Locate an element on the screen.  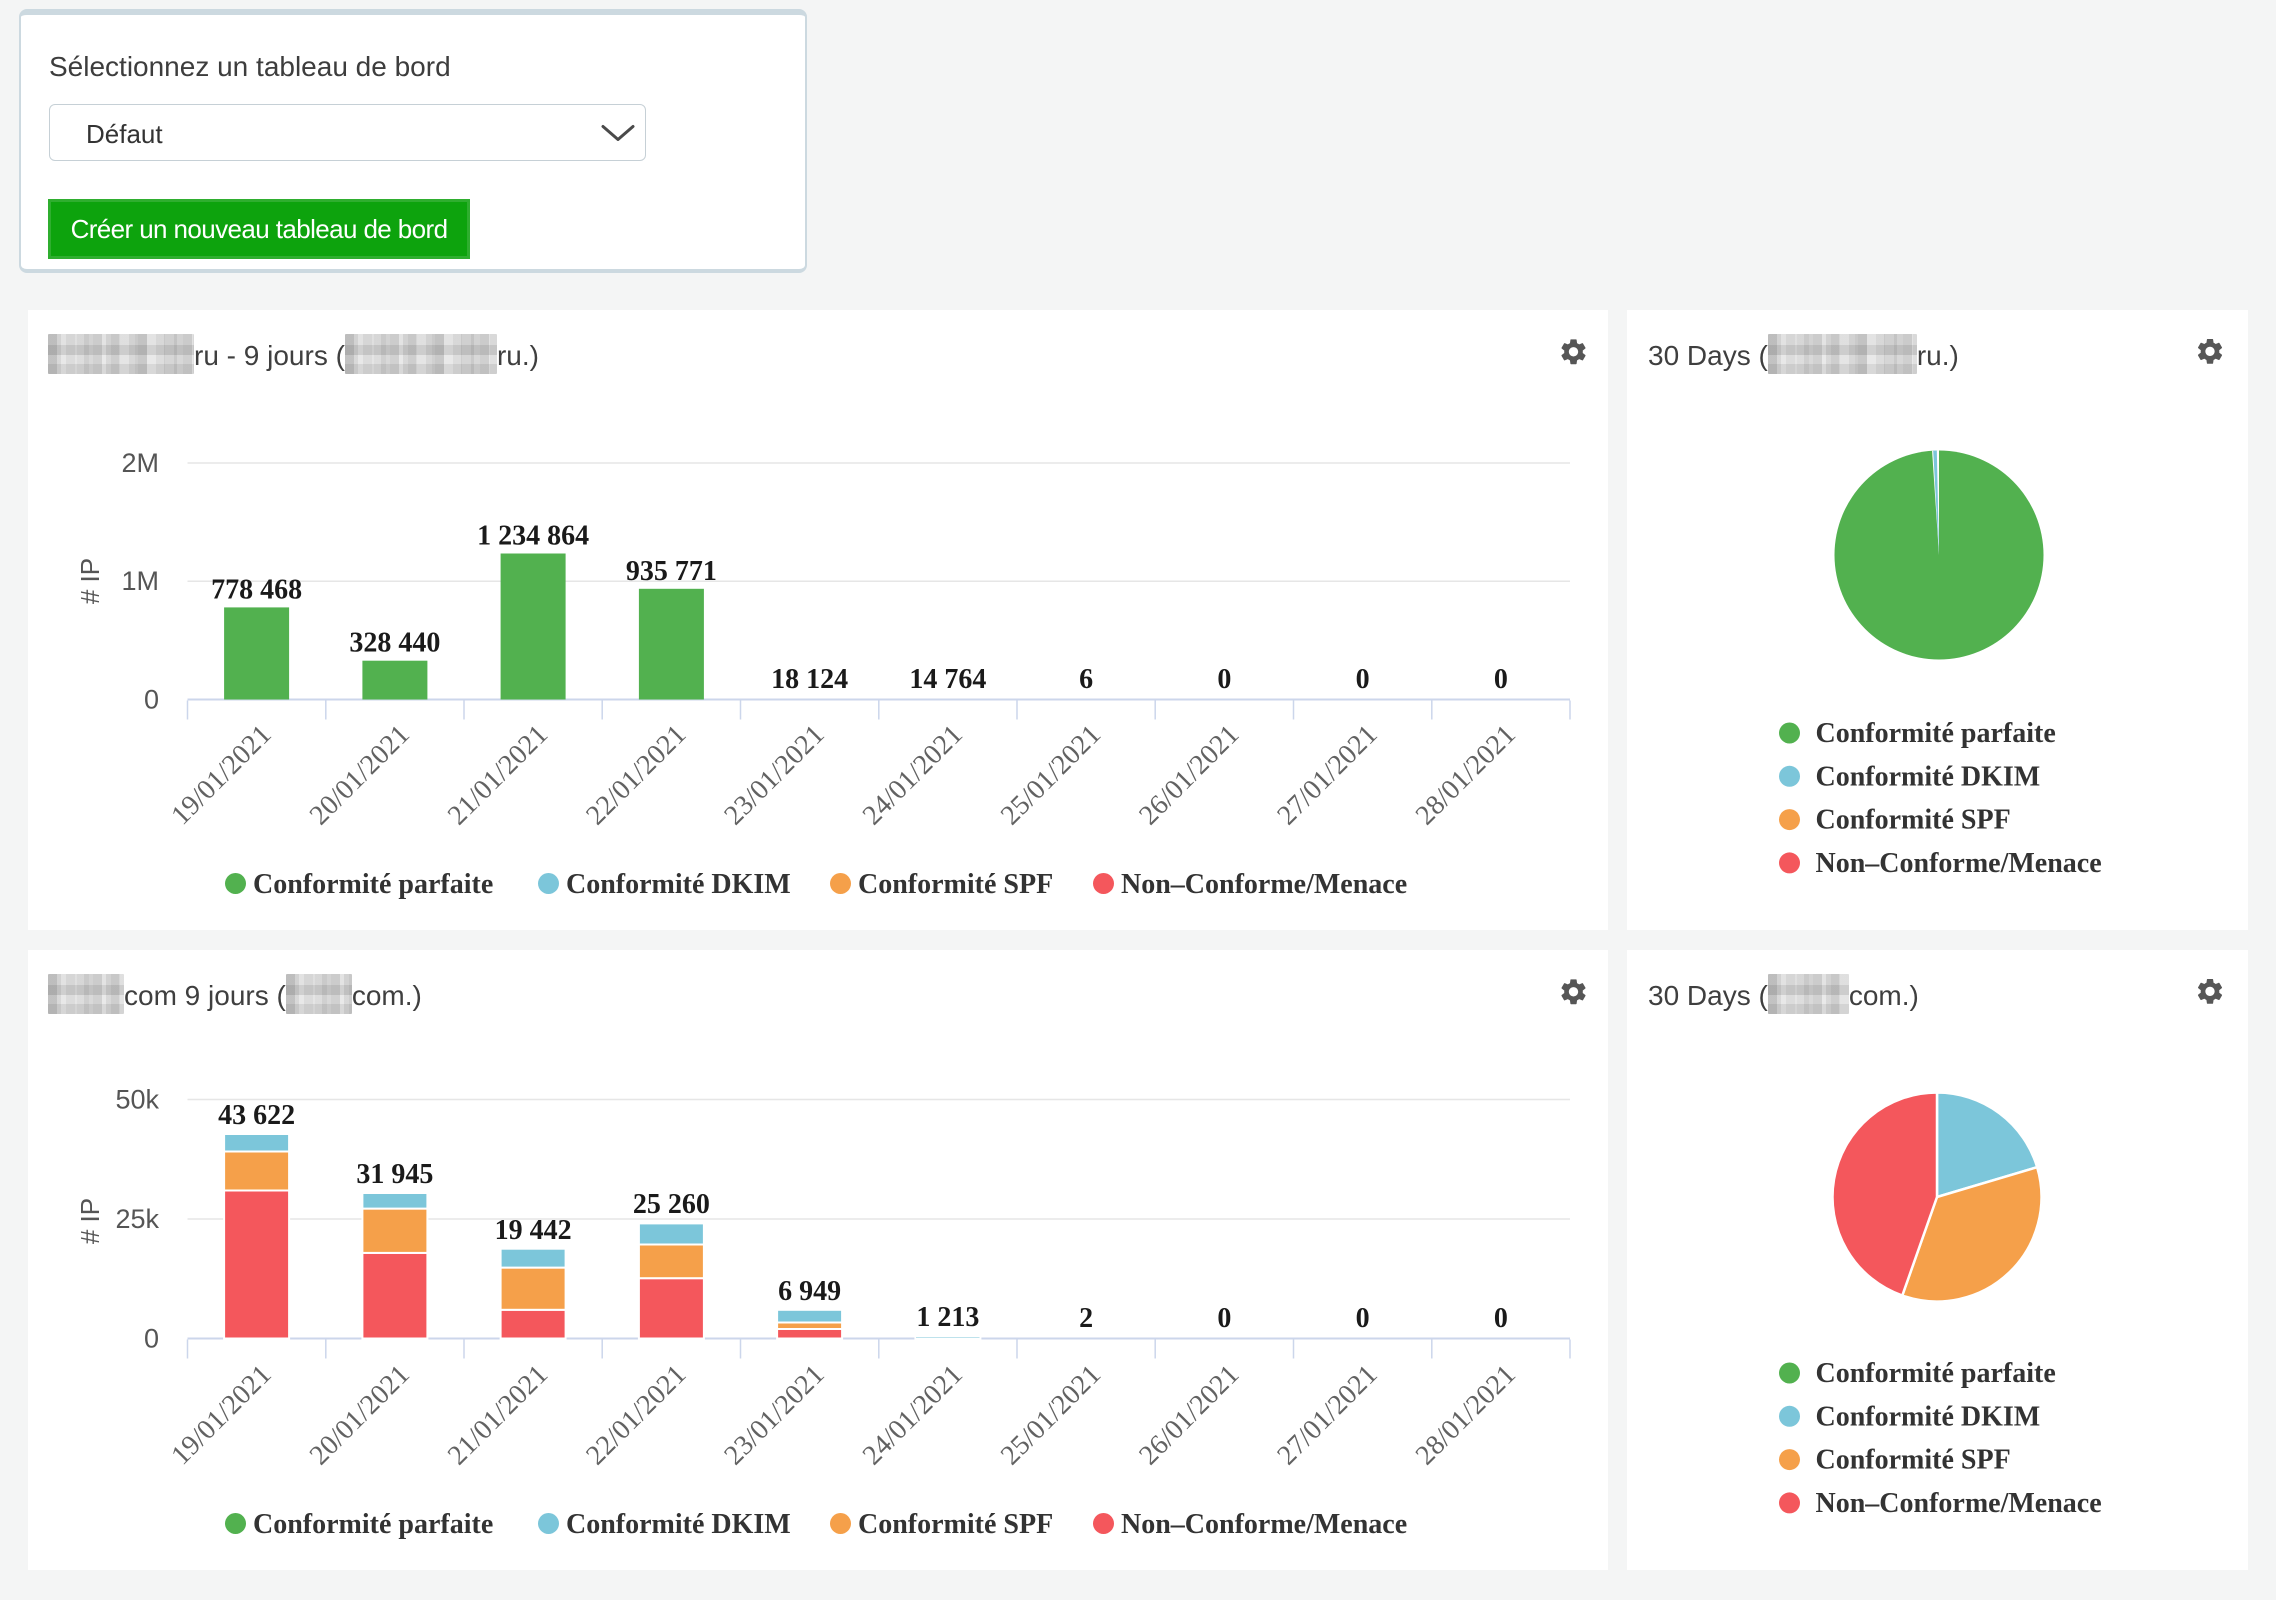
svg-text: 2M is located at coordinates (140, 463).